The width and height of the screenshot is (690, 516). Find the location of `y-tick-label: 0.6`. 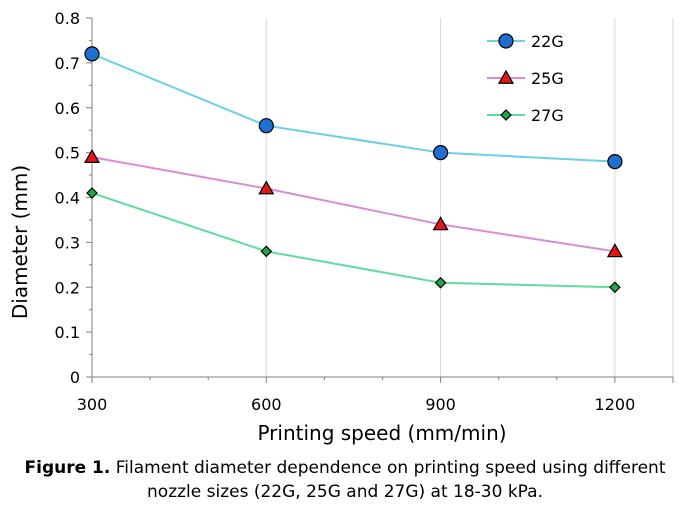

y-tick-label: 0.6 is located at coordinates (67, 108).